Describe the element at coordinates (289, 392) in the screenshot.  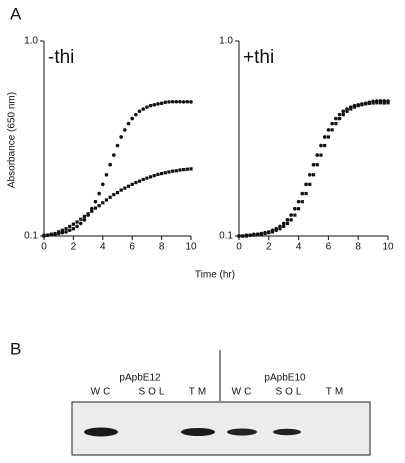
I see `lane-label: SOL` at that location.